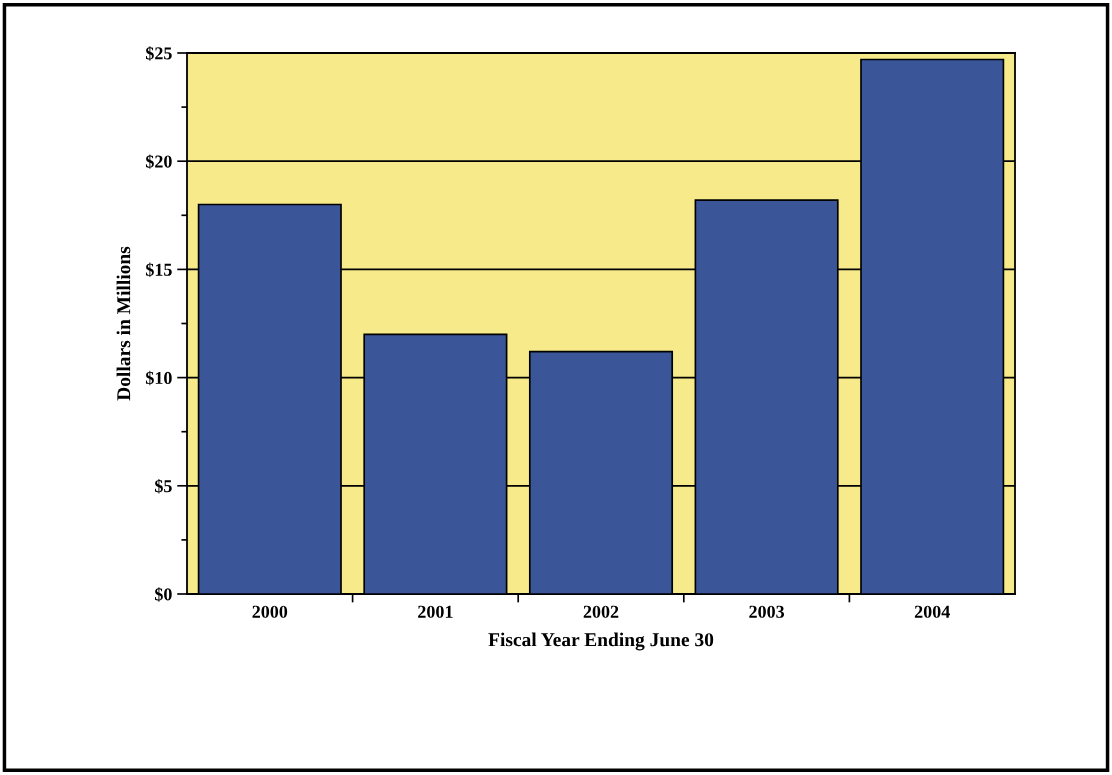 This screenshot has height=775, width=1112. What do you see at coordinates (158, 161) in the screenshot?
I see `y-tick-label: $20` at bounding box center [158, 161].